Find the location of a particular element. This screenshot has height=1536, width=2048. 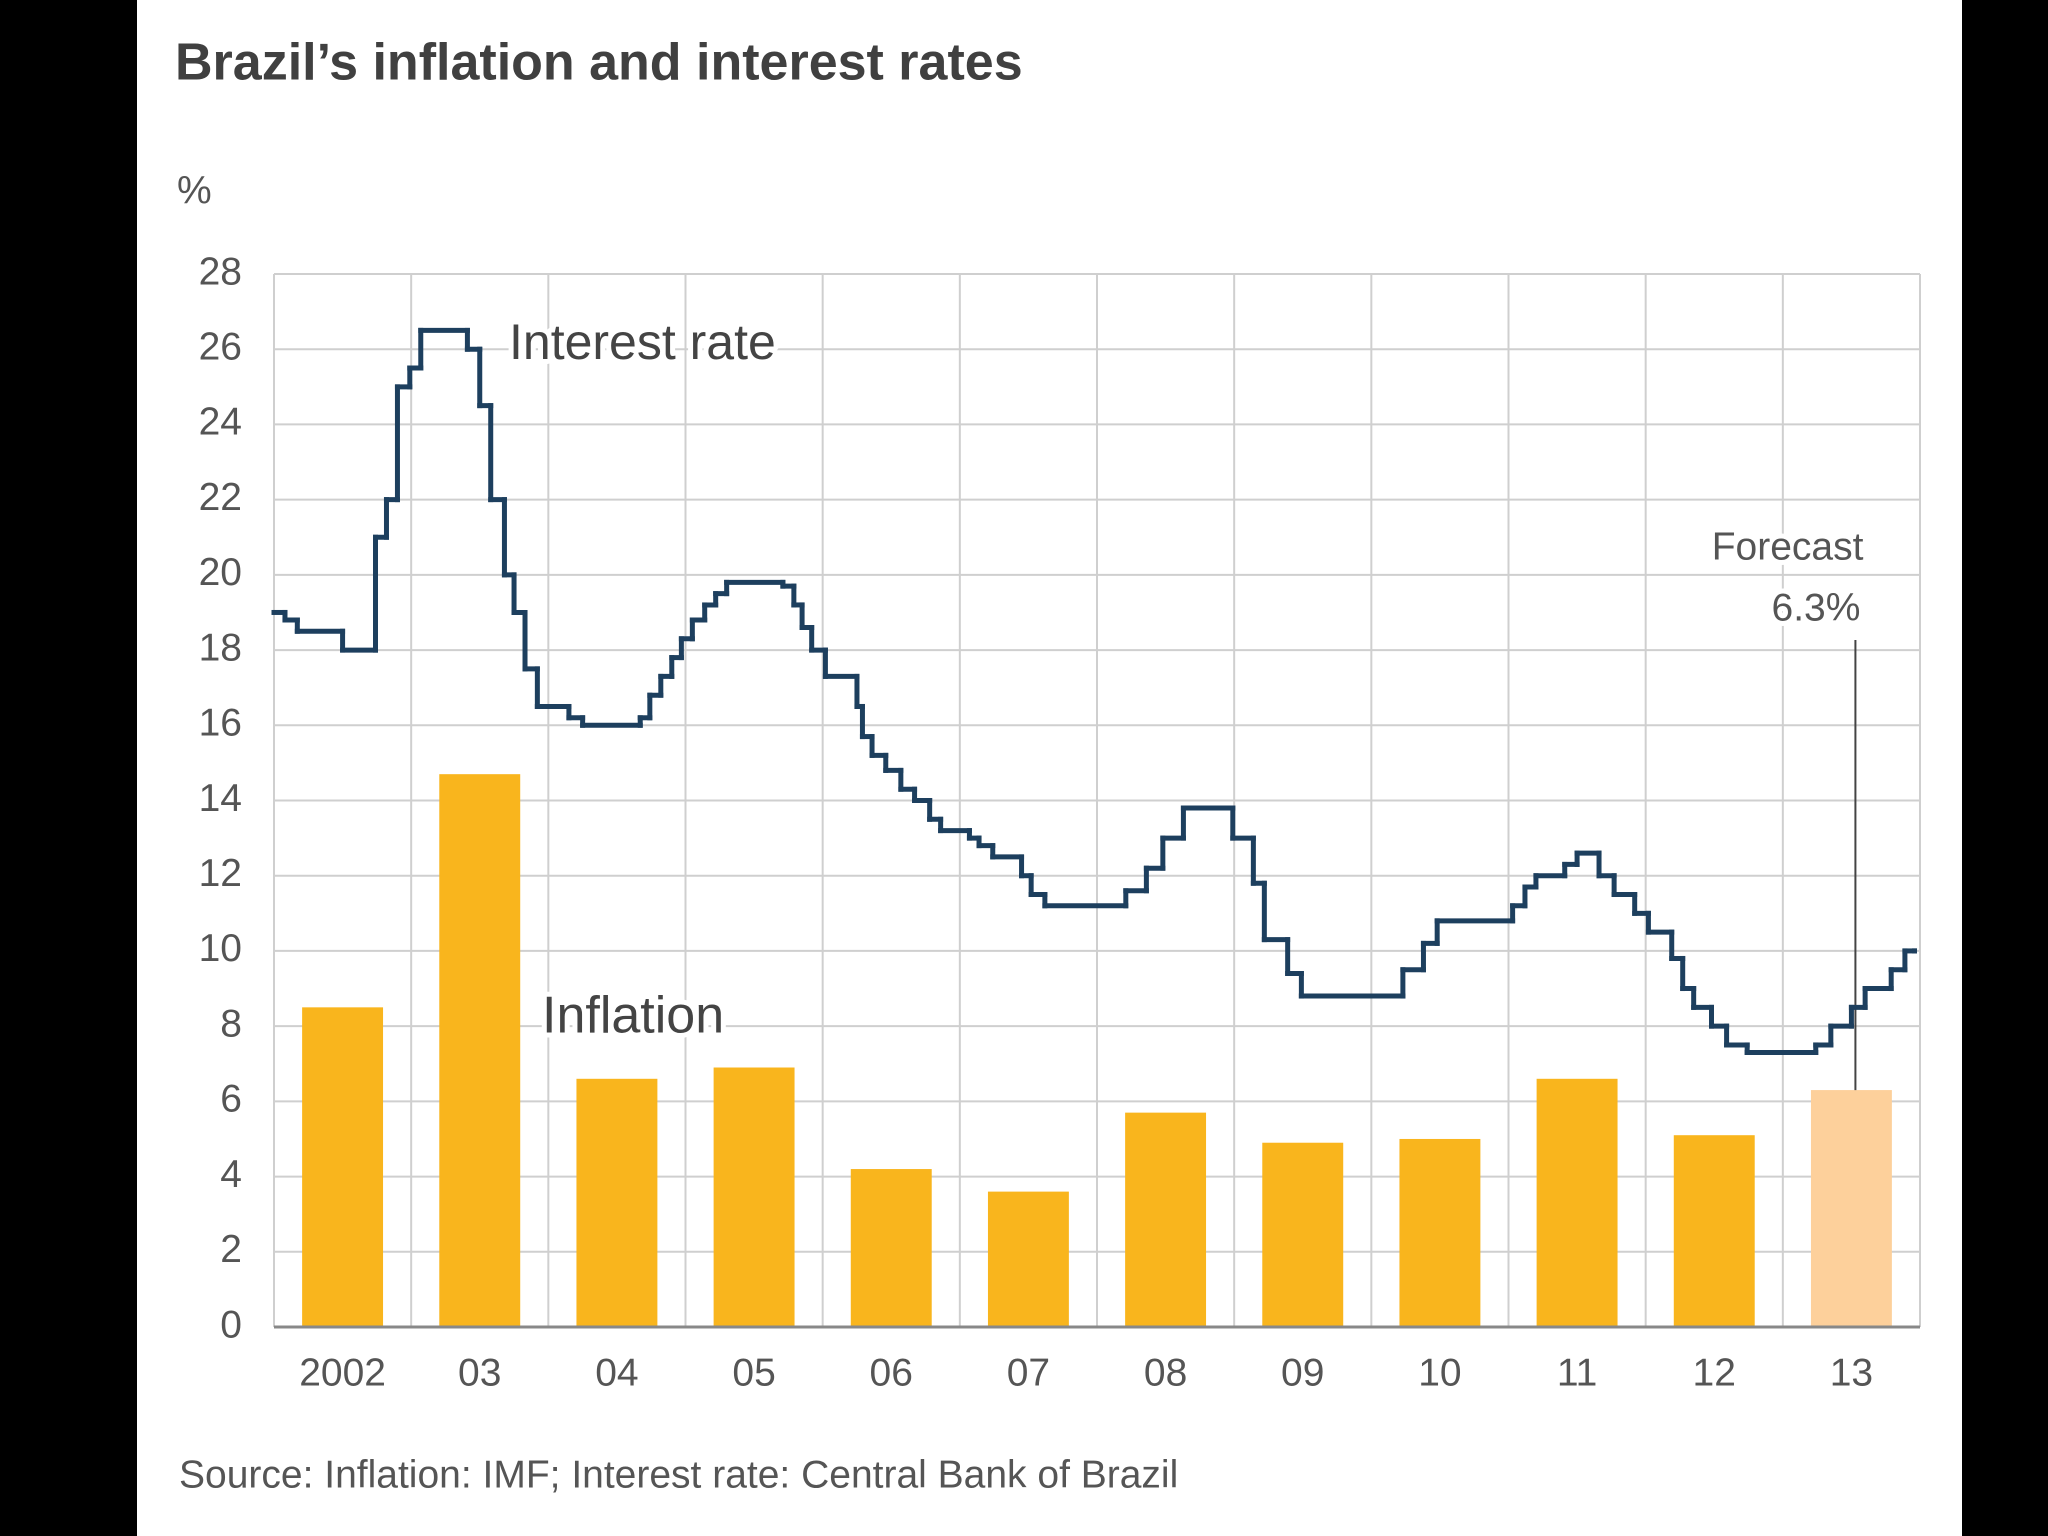

y-tick-label: 2 is located at coordinates (231, 1249).